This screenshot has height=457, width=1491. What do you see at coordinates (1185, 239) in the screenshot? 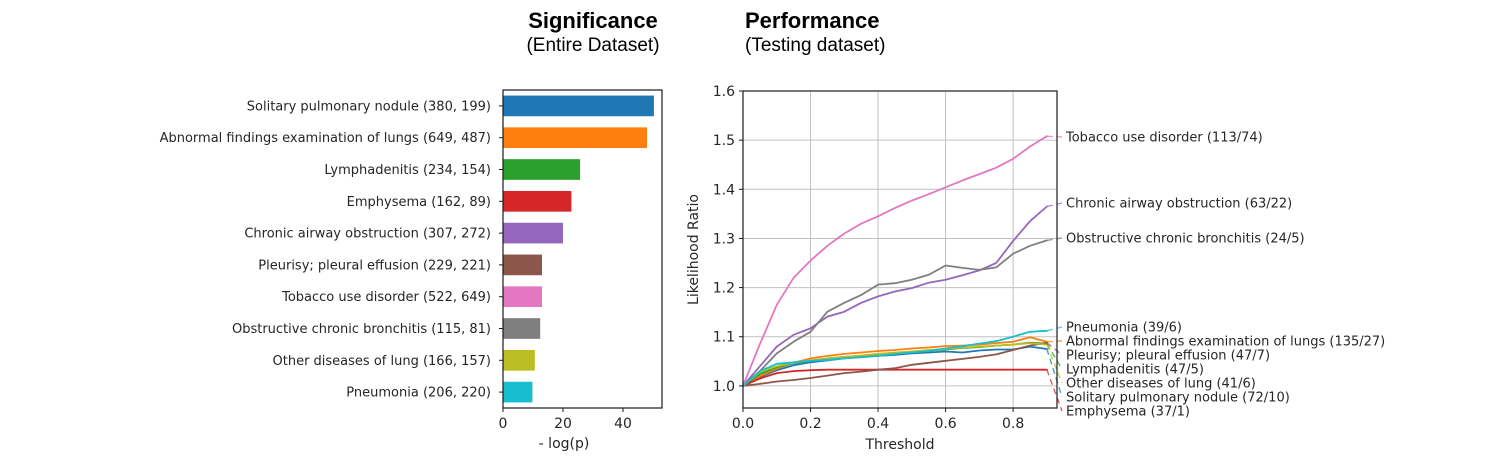
I see `series-label-7: Obstructive chronic bronchitis (24/5)` at bounding box center [1185, 239].